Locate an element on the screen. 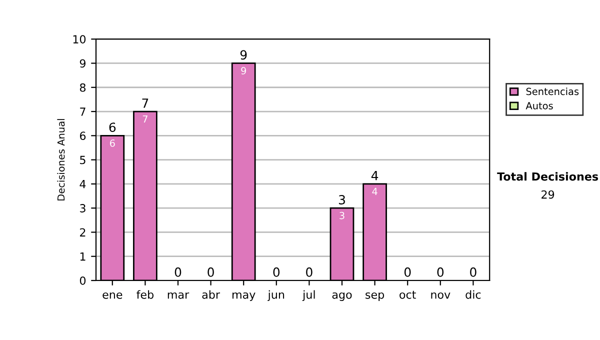 This screenshot has height=340, width=600. legend-label: Autos is located at coordinates (539, 106).